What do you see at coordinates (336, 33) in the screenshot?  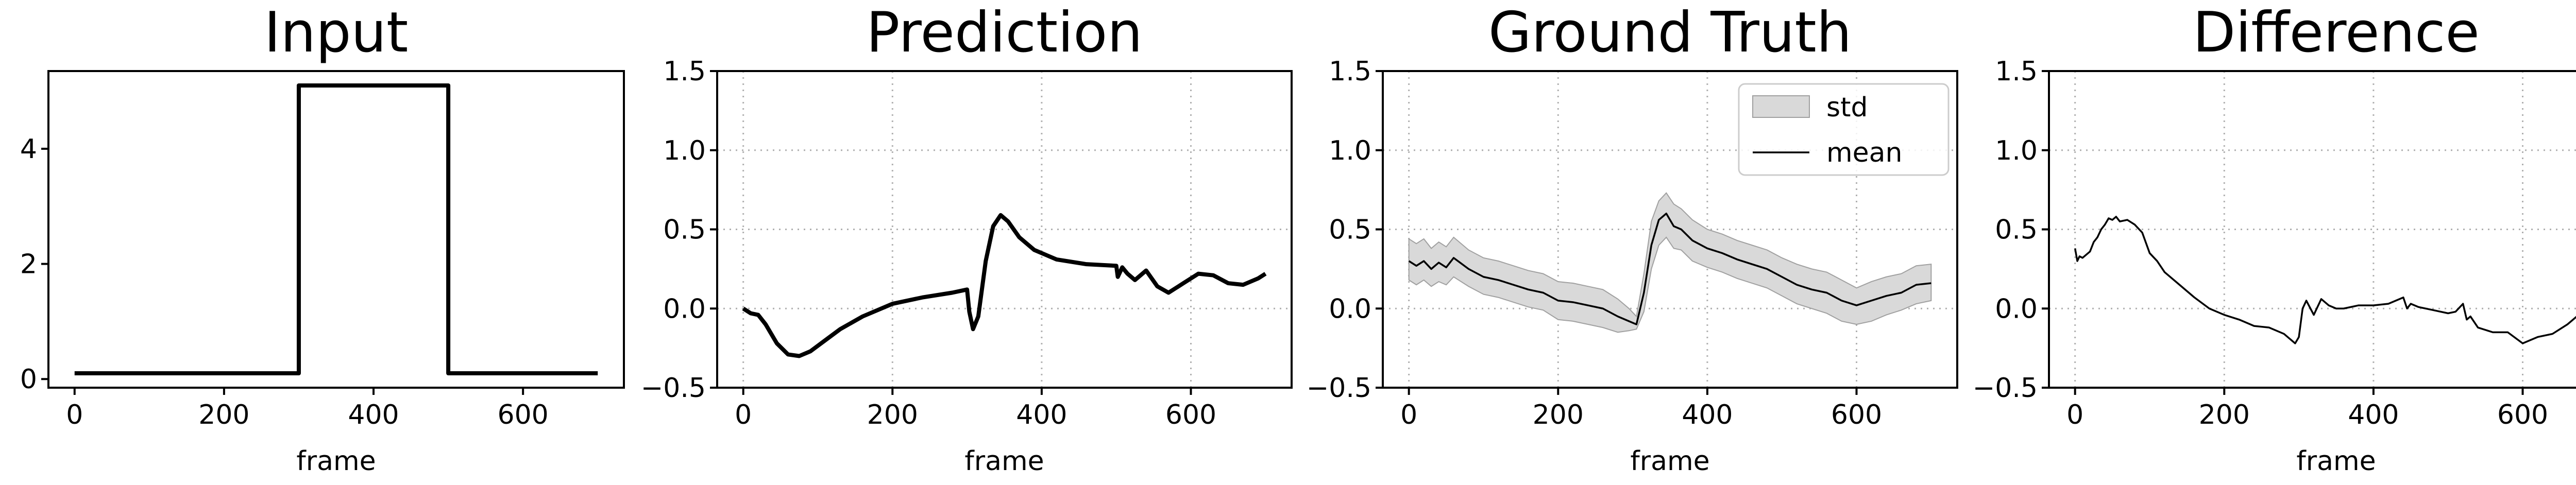 I see `panel-title: Input` at bounding box center [336, 33].